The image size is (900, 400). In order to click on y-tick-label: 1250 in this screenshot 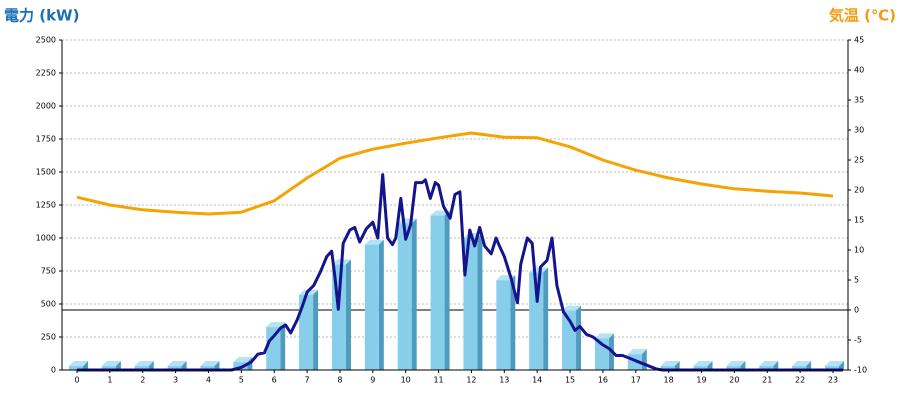, I will do `click(46, 205)`.